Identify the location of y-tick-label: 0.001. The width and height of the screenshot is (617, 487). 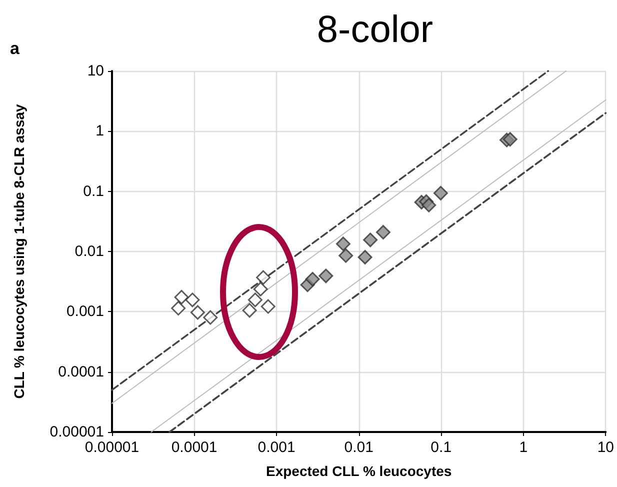
(85, 311).